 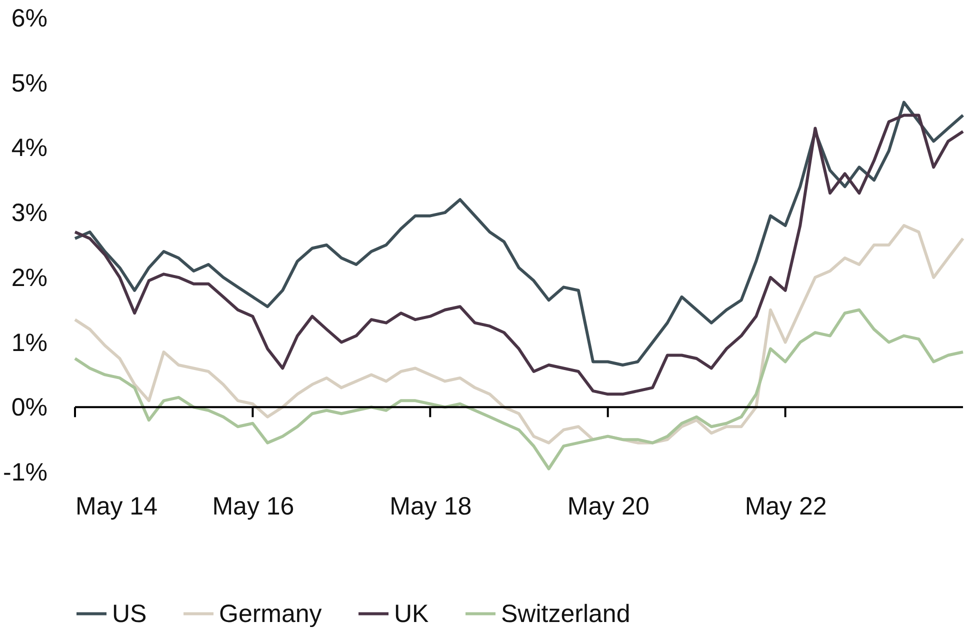 What do you see at coordinates (785, 506) in the screenshot?
I see `x-tick-label: May 22` at bounding box center [785, 506].